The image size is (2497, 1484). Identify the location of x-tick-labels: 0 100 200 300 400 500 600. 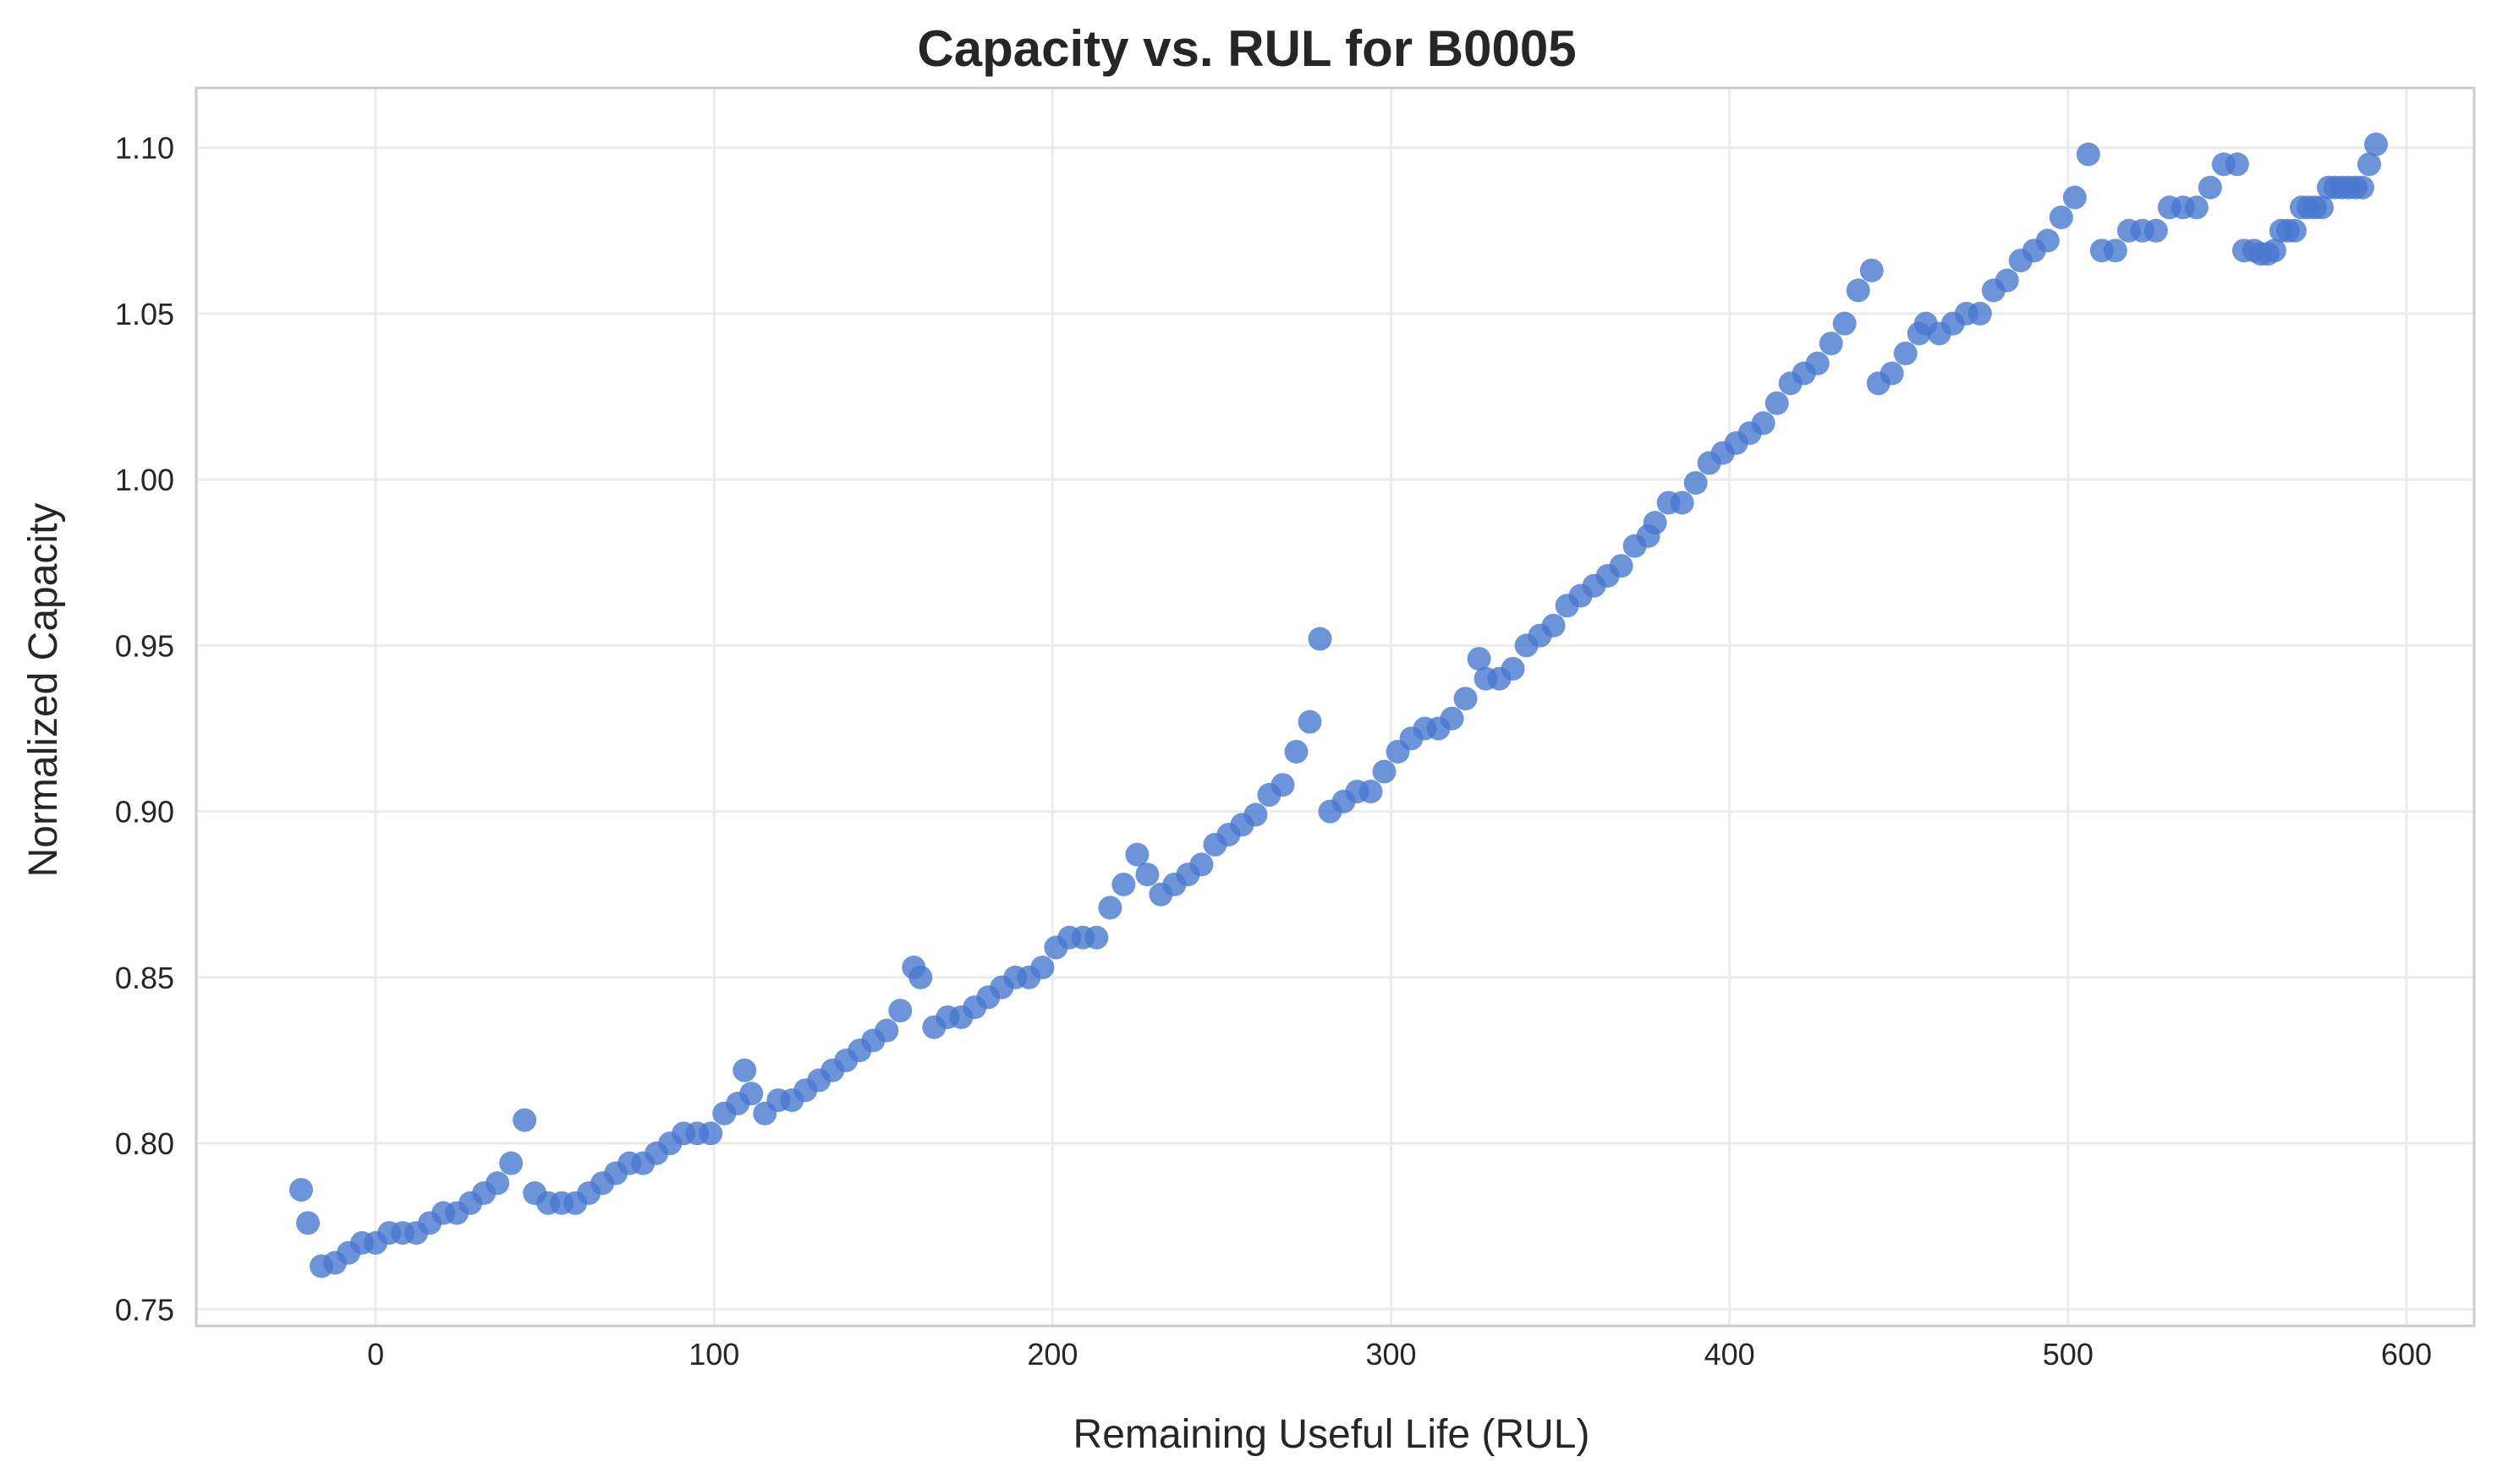
(1400, 1354).